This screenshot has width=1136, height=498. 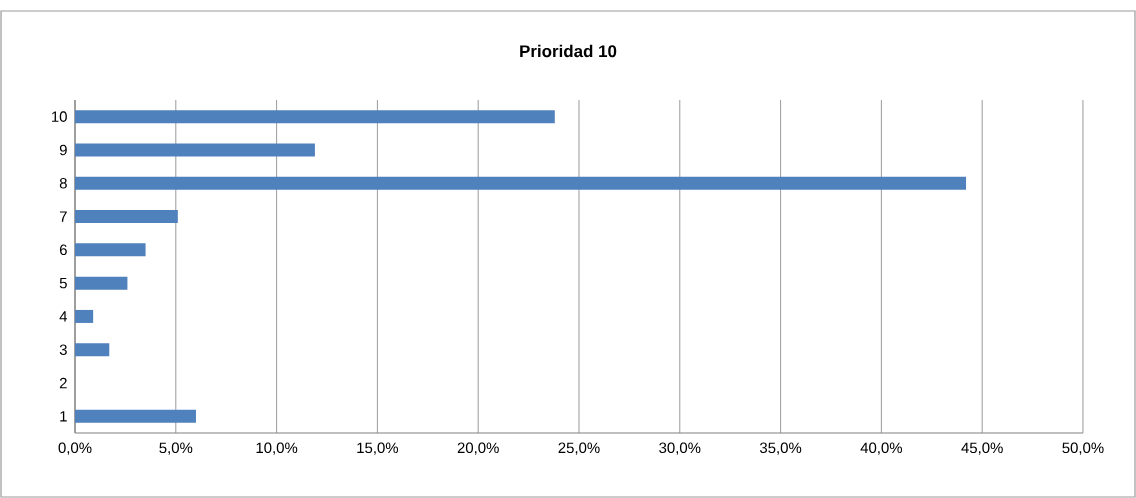 I want to click on x-tick-label: 35,0%, so click(x=780, y=448).